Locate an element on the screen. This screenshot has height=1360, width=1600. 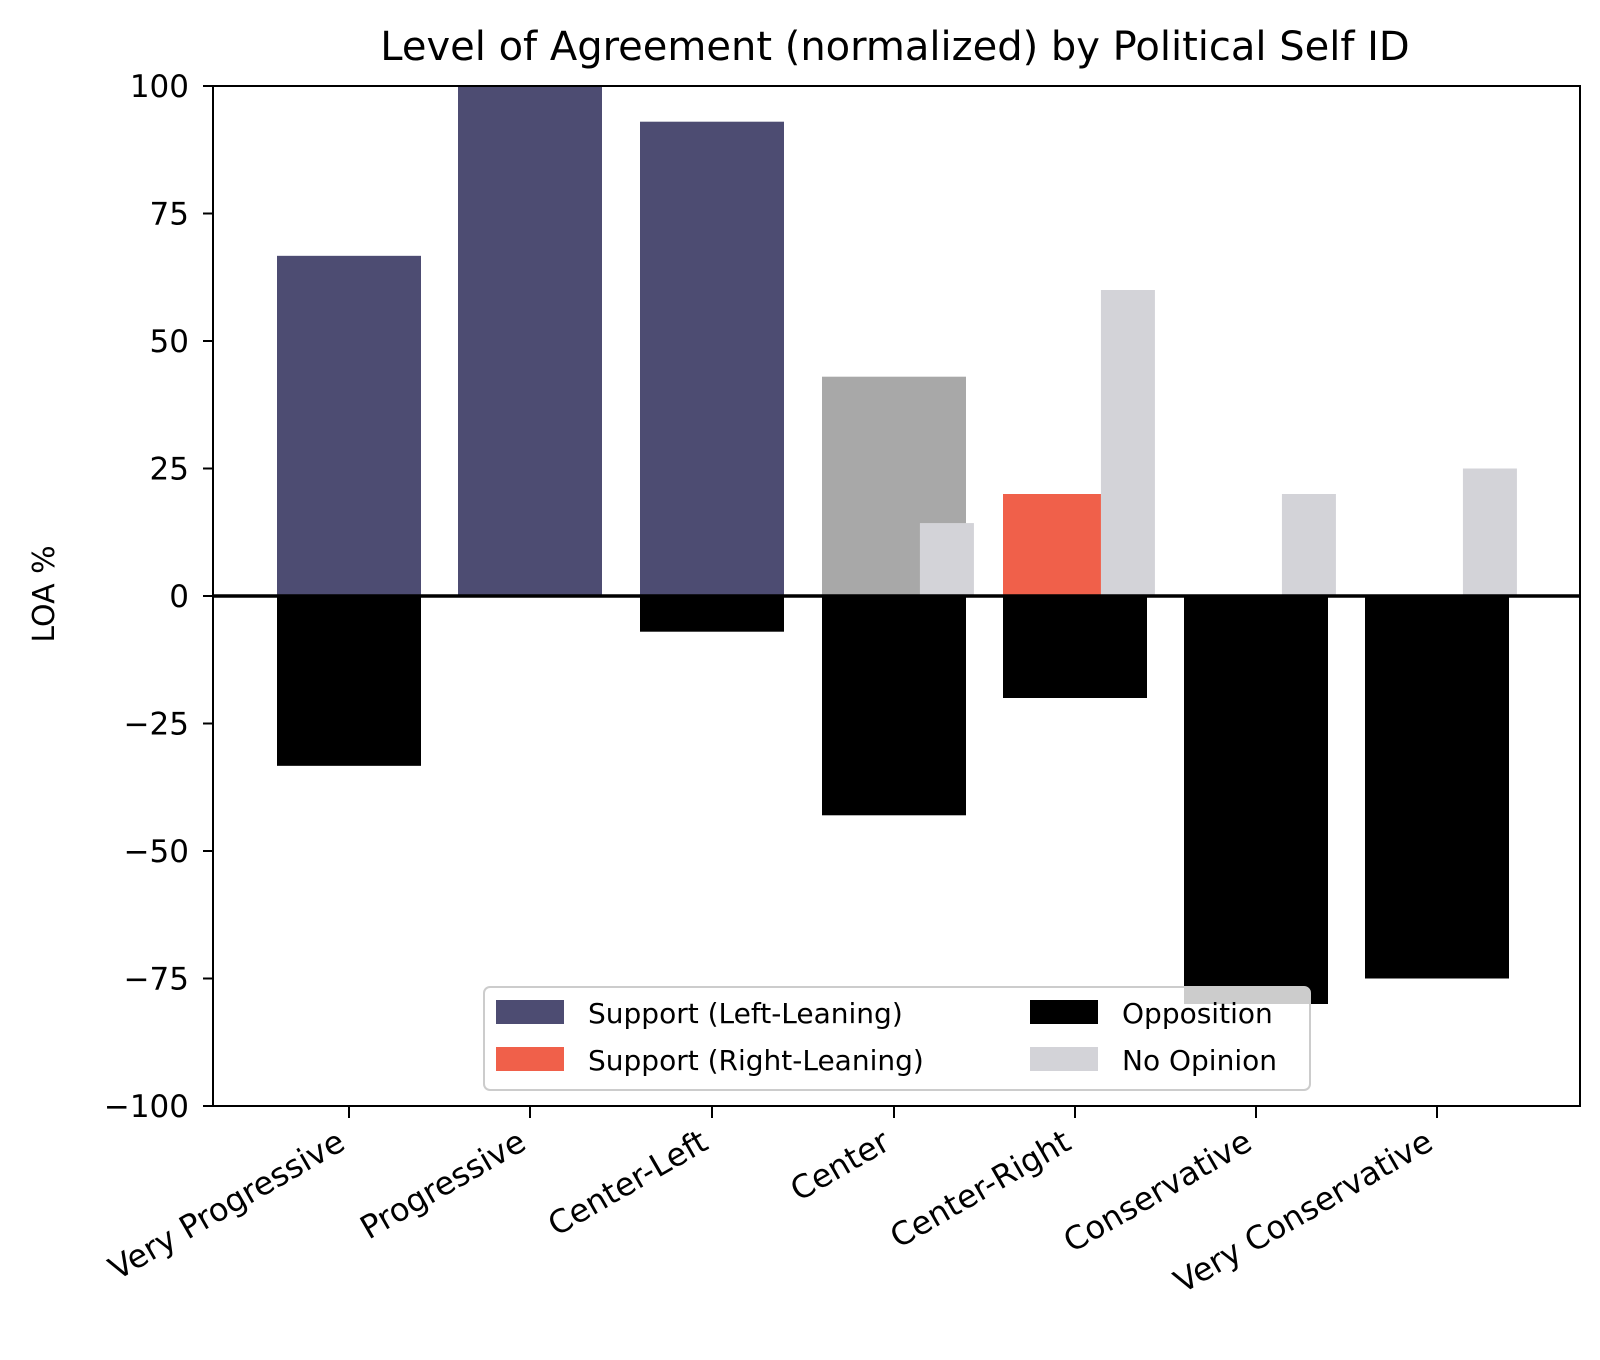
y-tick-label: 50 is located at coordinates (169, 342).